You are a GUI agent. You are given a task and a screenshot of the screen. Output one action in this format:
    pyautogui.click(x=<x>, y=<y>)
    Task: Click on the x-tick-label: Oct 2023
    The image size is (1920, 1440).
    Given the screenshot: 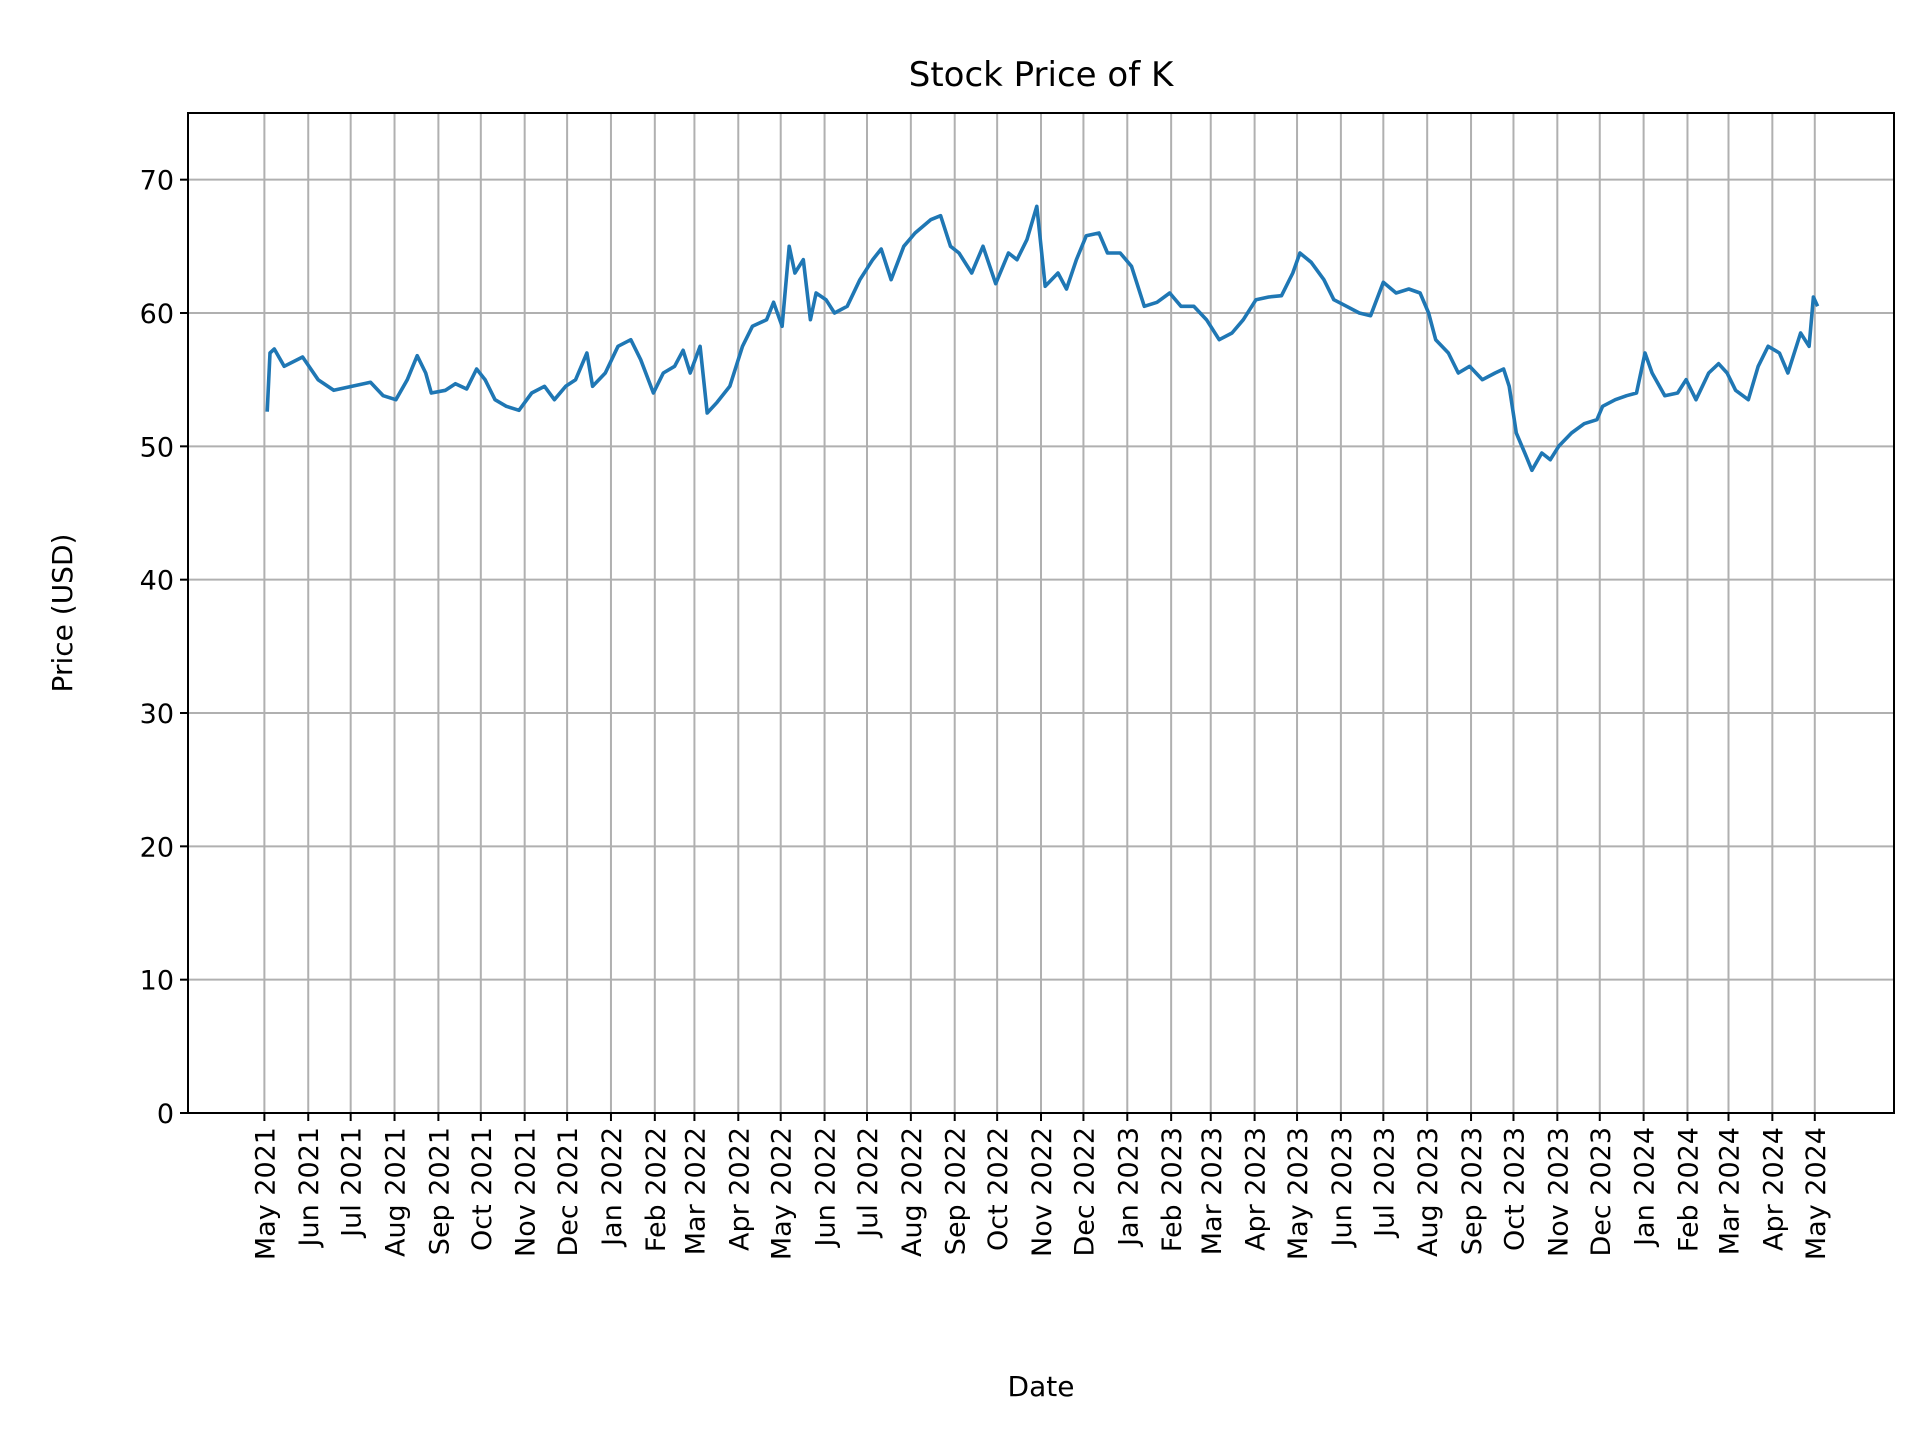 What is the action you would take?
    pyautogui.click(x=1514, y=1189)
    